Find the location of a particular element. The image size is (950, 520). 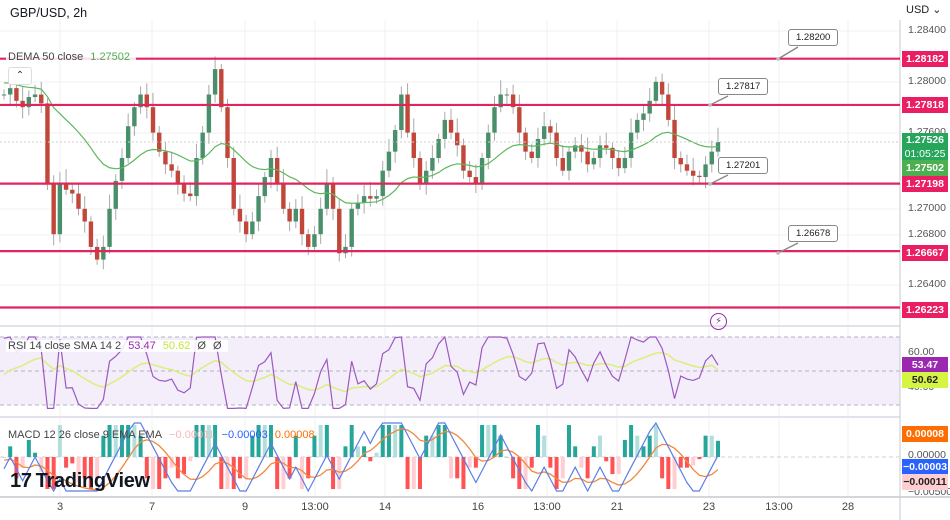

tradingview-mark-icon: 17 is located at coordinates (21, 481).